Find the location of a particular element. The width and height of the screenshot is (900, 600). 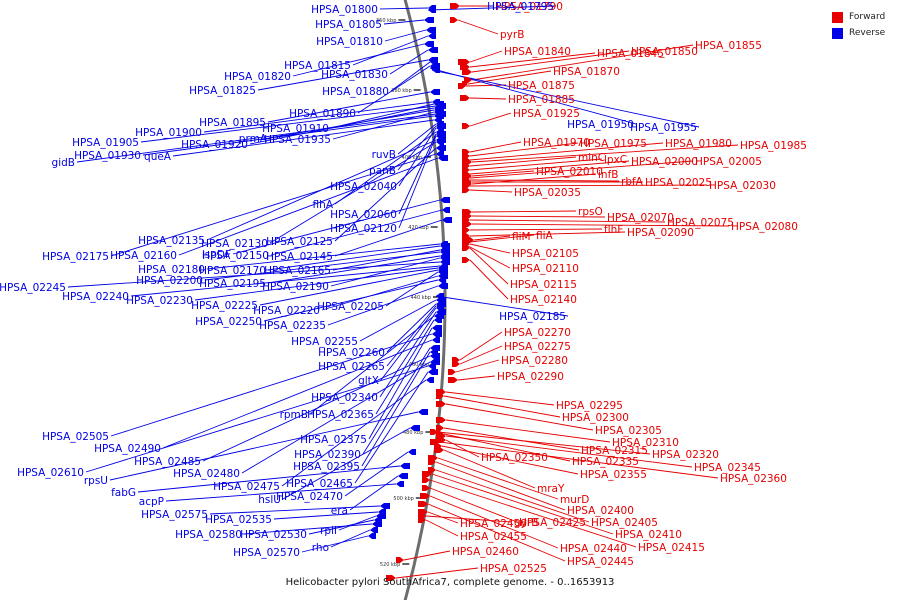

reverse-label: Reverse is located at coordinates (867, 33).